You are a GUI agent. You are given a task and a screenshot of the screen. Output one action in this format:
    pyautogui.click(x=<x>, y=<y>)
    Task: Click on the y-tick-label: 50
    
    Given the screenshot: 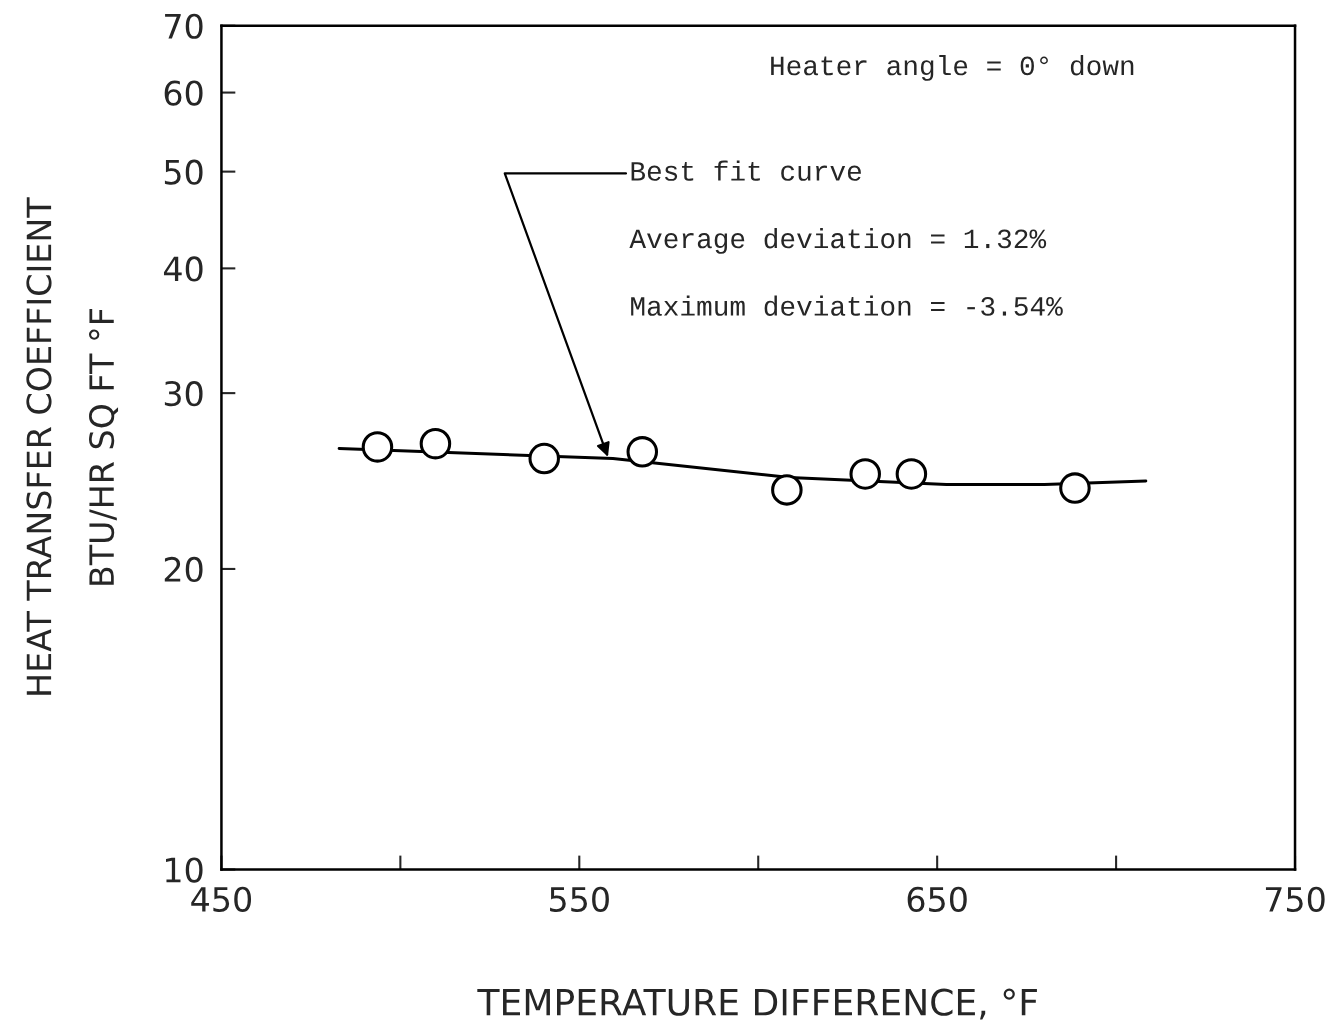 What is the action you would take?
    pyautogui.click(x=183, y=172)
    